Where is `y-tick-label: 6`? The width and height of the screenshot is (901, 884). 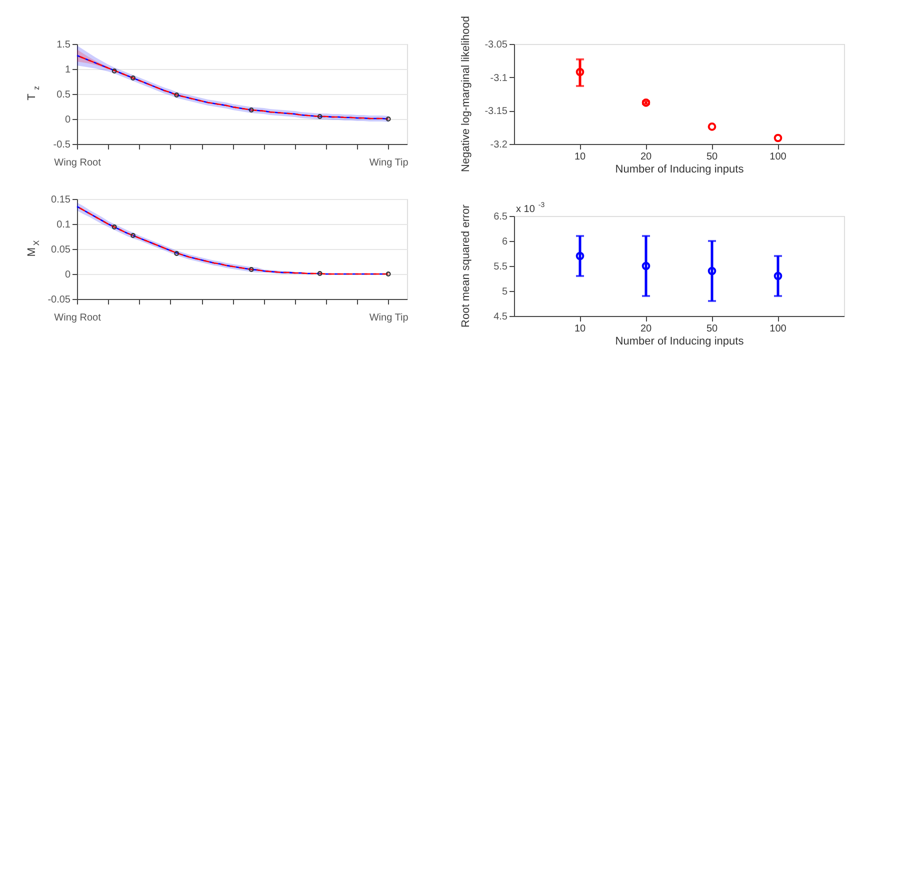 y-tick-label: 6 is located at coordinates (505, 242).